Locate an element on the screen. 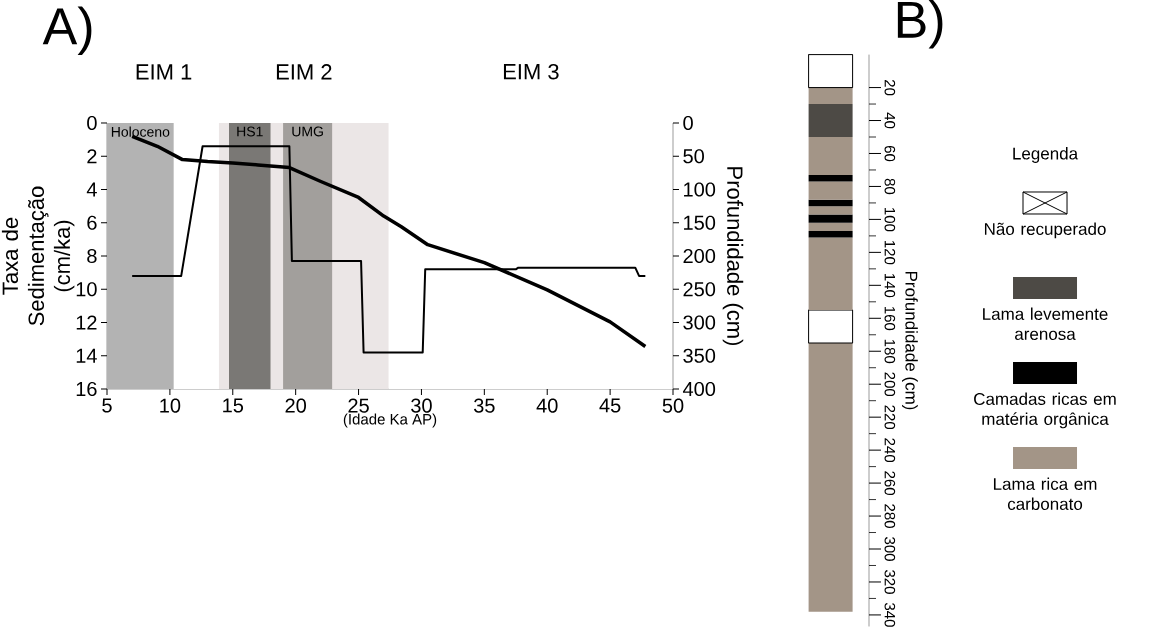 Image resolution: width=1154 pixels, height=629 pixels. x-tick-label: 30 is located at coordinates (421, 405).